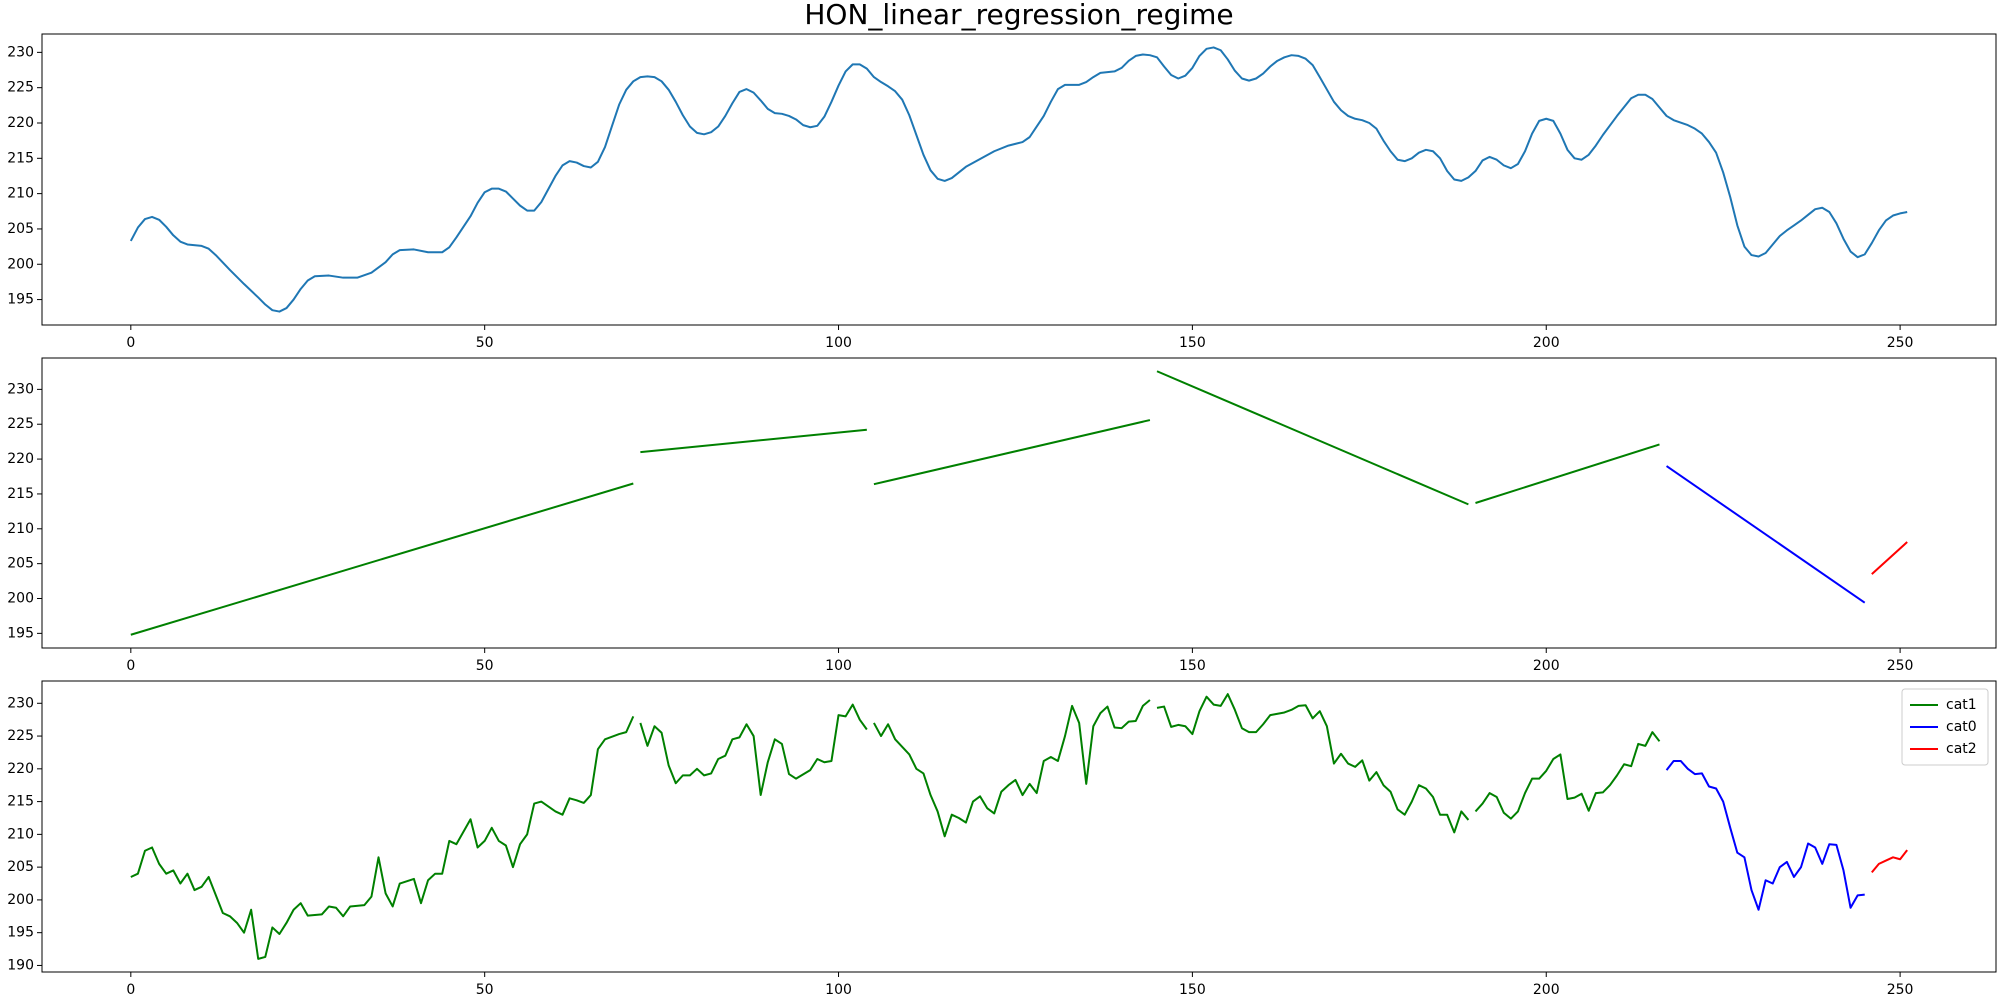  Describe the element at coordinates (1018, 15) in the screenshot. I see `chart-title: HON_linear_regression_regime` at that location.